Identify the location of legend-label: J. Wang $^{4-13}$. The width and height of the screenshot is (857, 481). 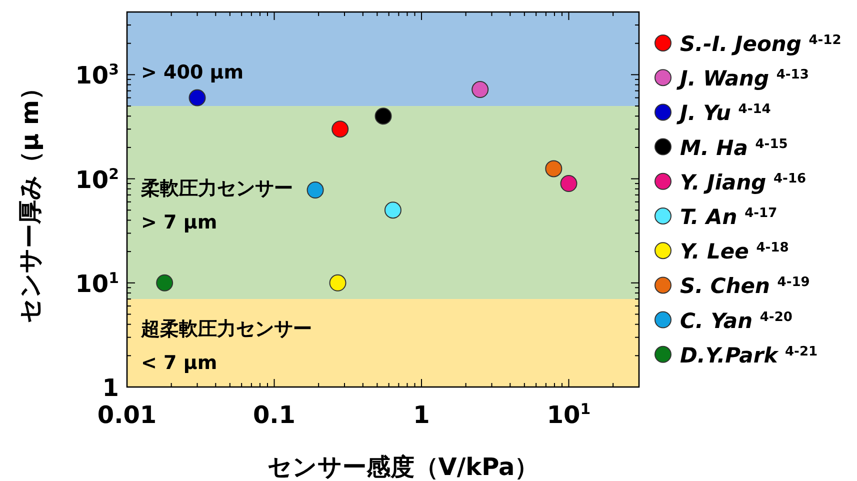
(742, 78).